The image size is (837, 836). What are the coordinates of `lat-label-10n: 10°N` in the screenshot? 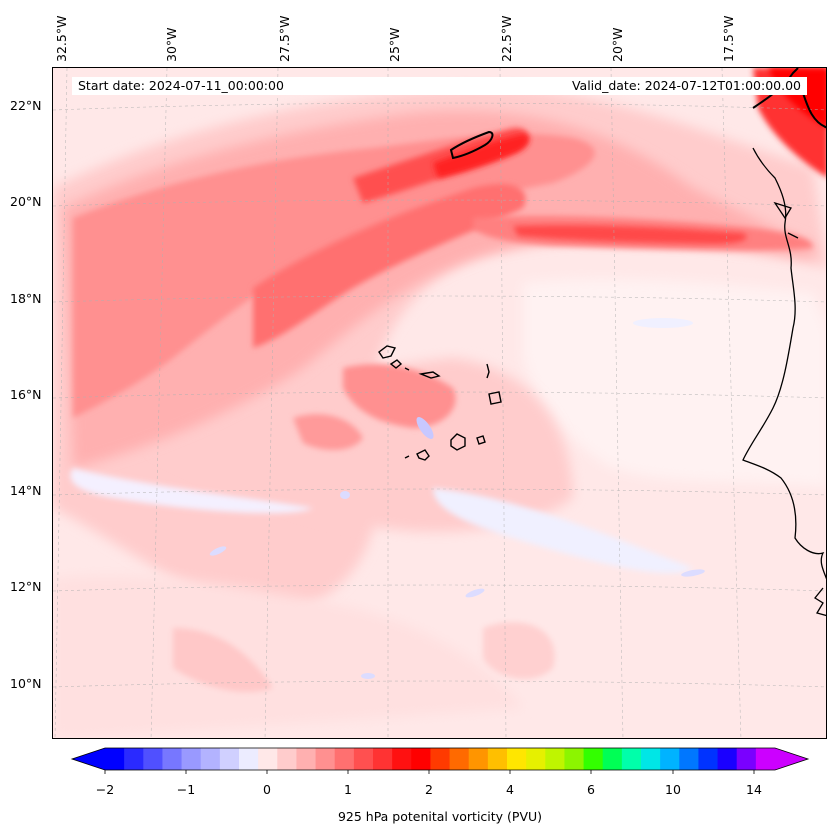 It's located at (26, 683).